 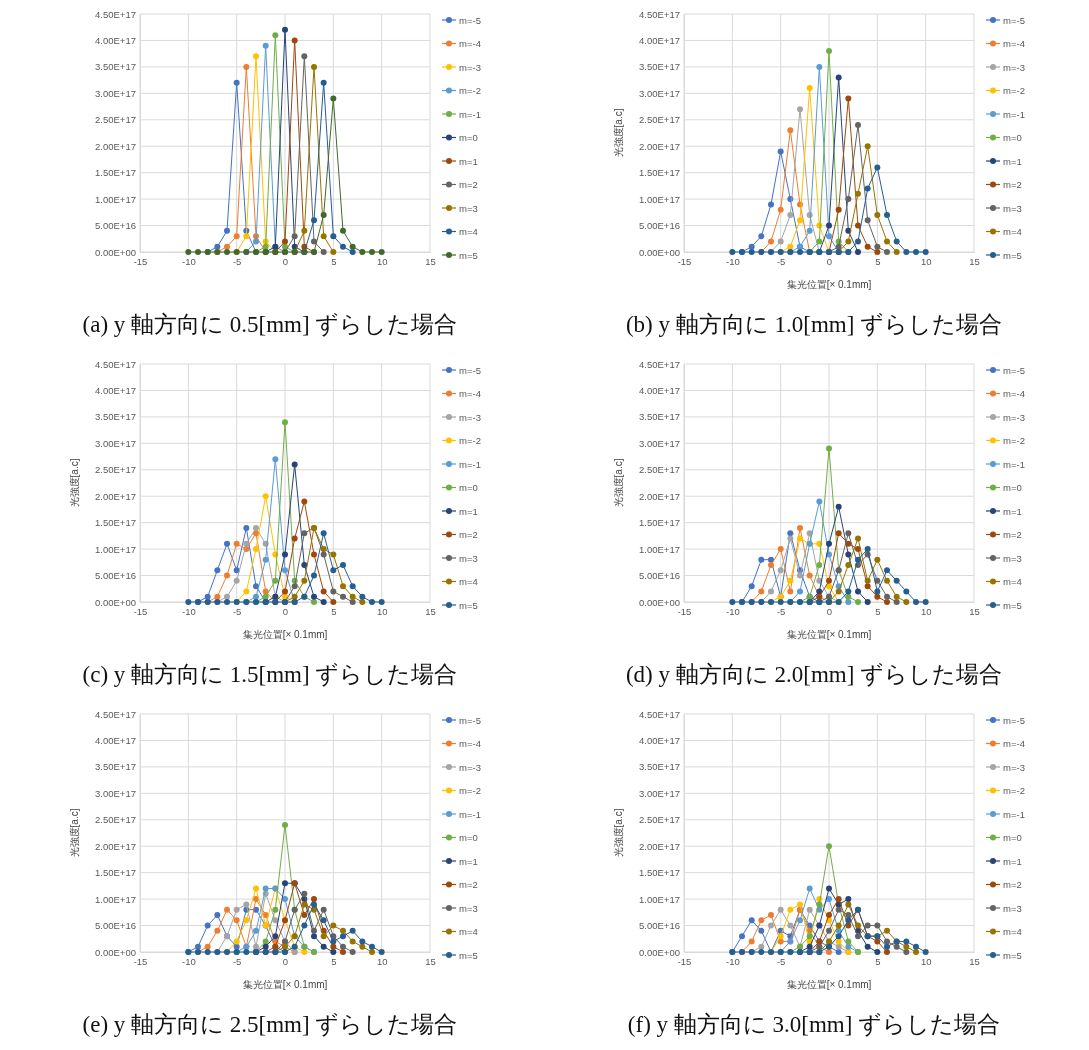 What do you see at coordinates (270, 674) in the screenshot?
I see `text: (c) y 軸方向に 1.5[mm] ずらした場合` at bounding box center [270, 674].